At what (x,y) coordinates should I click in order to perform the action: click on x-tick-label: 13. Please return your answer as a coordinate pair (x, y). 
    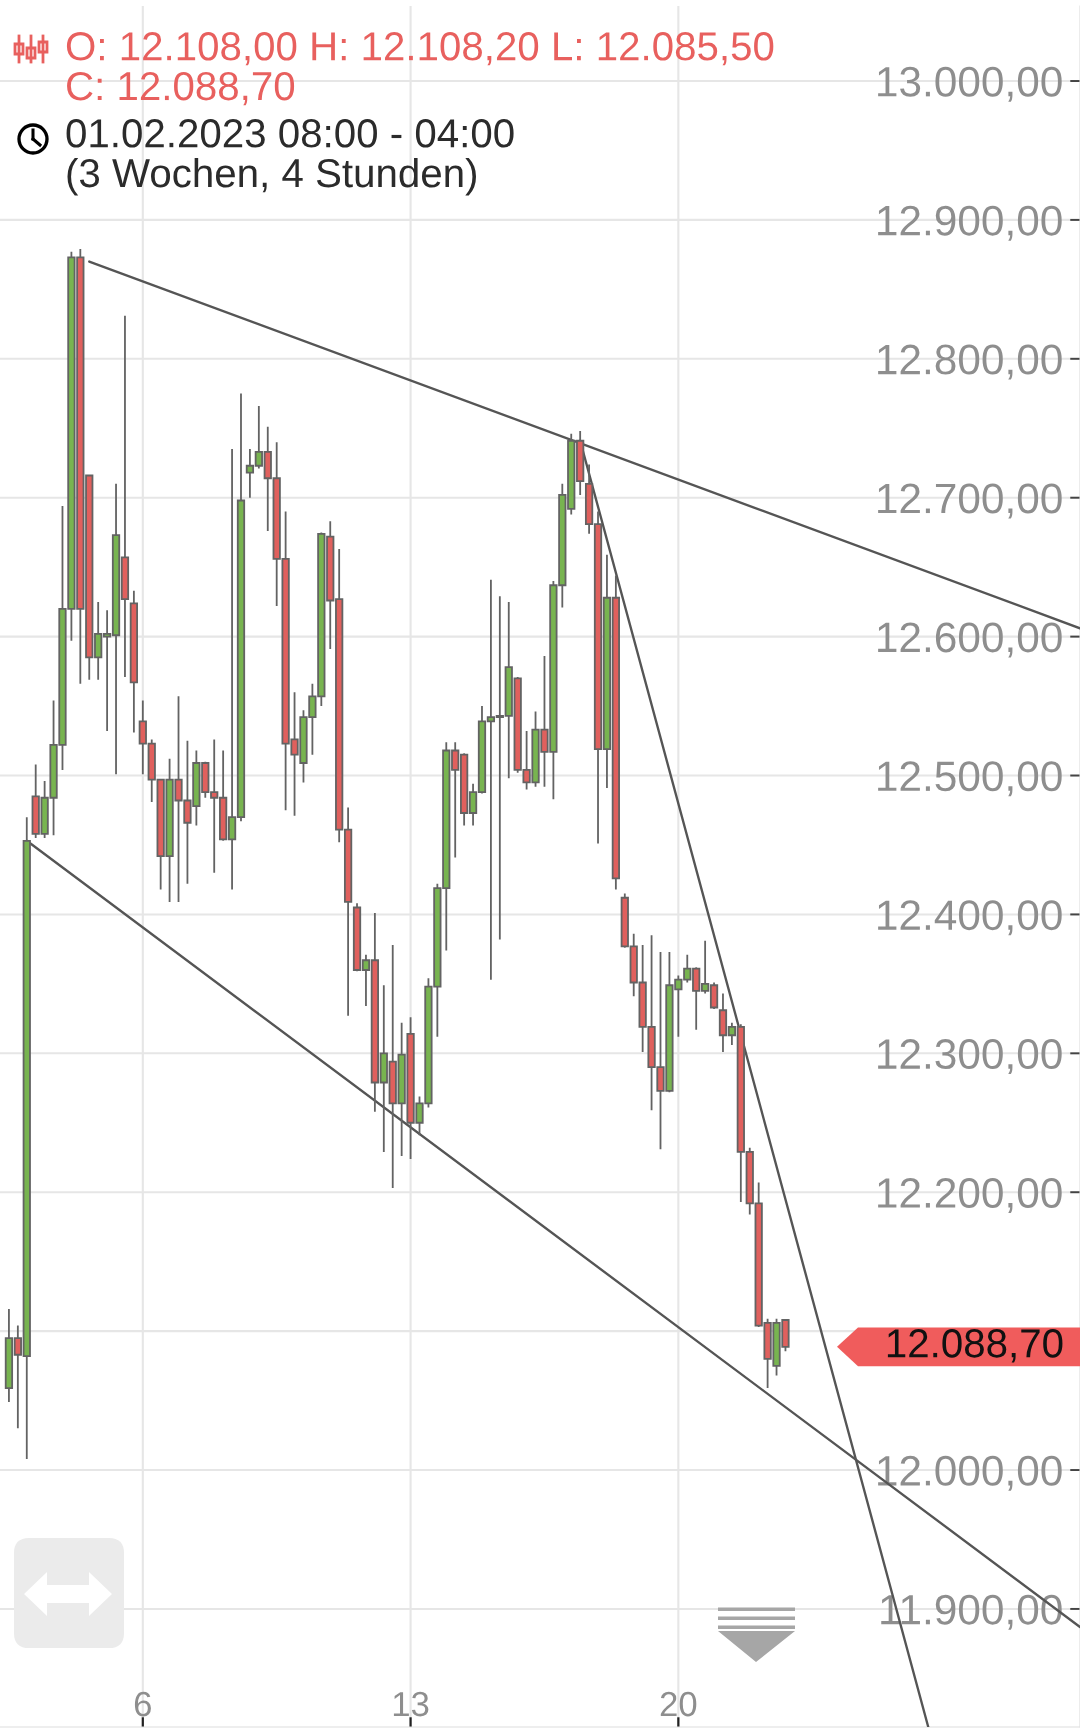
    Looking at the image, I should click on (411, 1704).